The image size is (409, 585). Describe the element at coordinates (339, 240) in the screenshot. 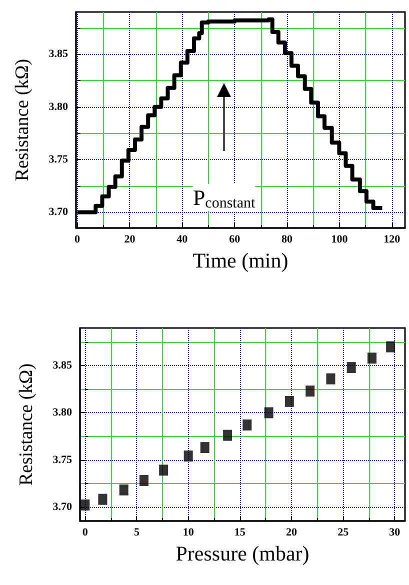

I see `x-tick-label: 100` at that location.